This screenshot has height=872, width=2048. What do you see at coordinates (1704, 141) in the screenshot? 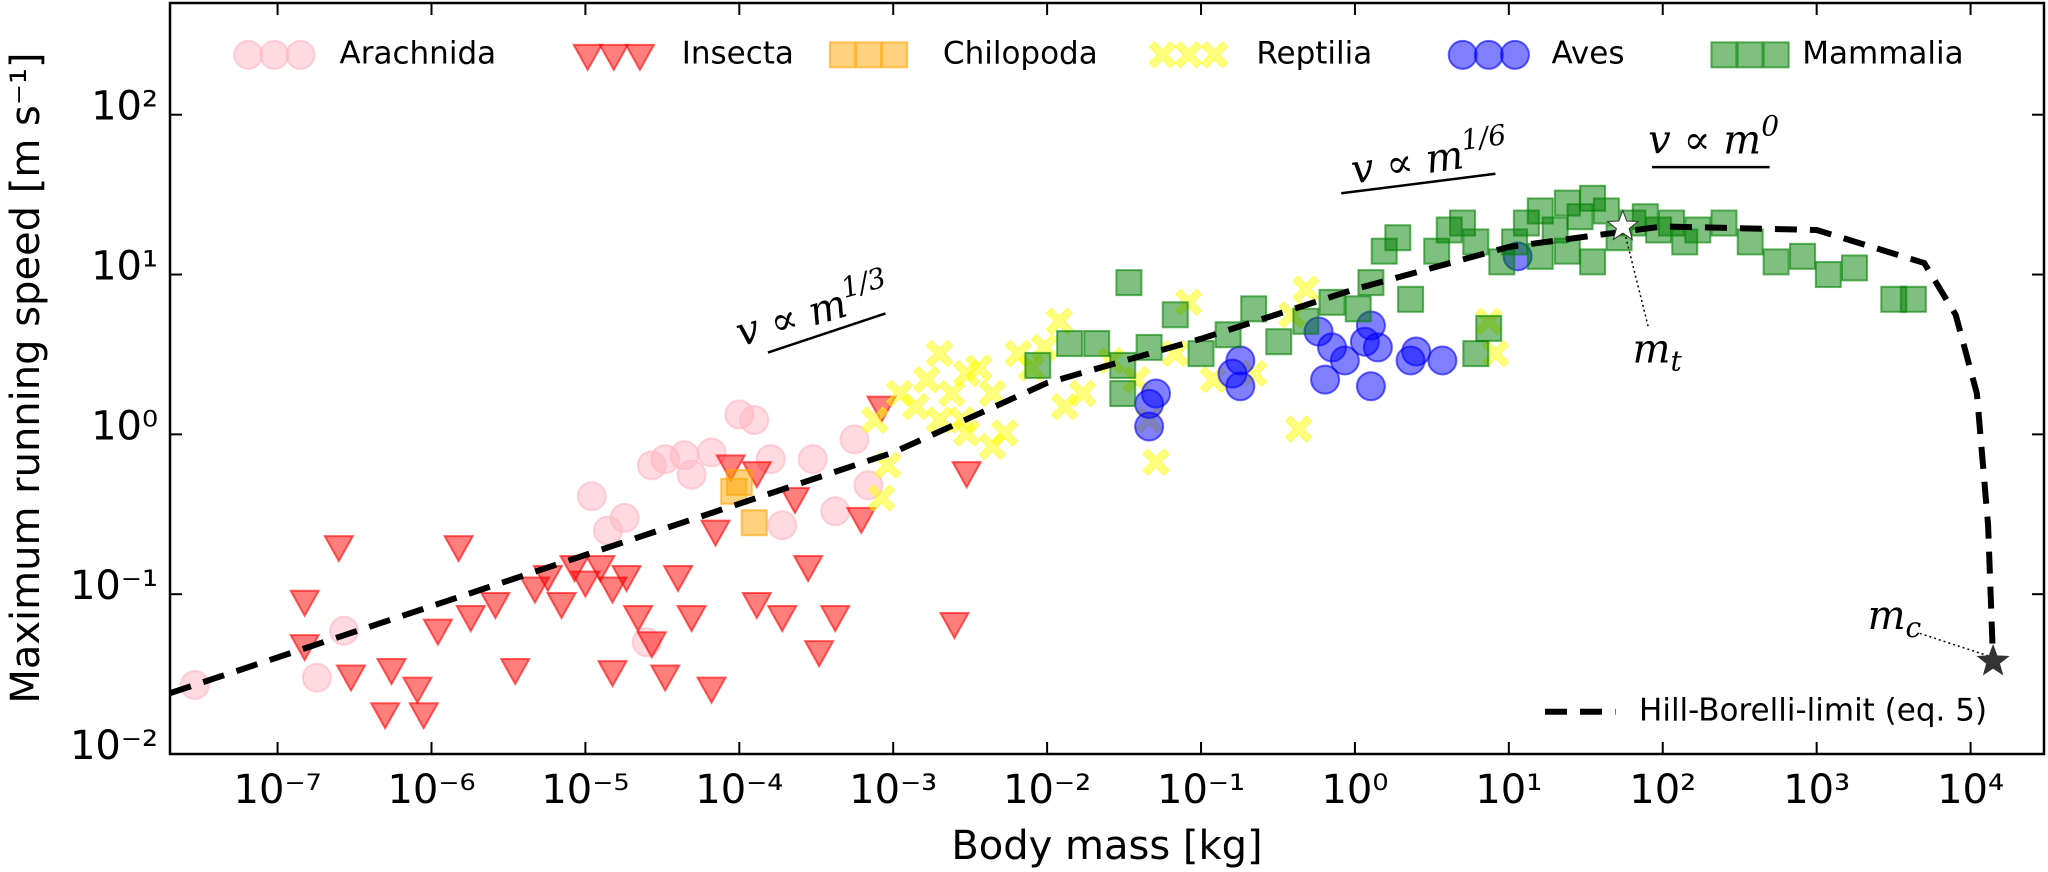
I see `annotation-text: v ∝ m` at bounding box center [1704, 141].